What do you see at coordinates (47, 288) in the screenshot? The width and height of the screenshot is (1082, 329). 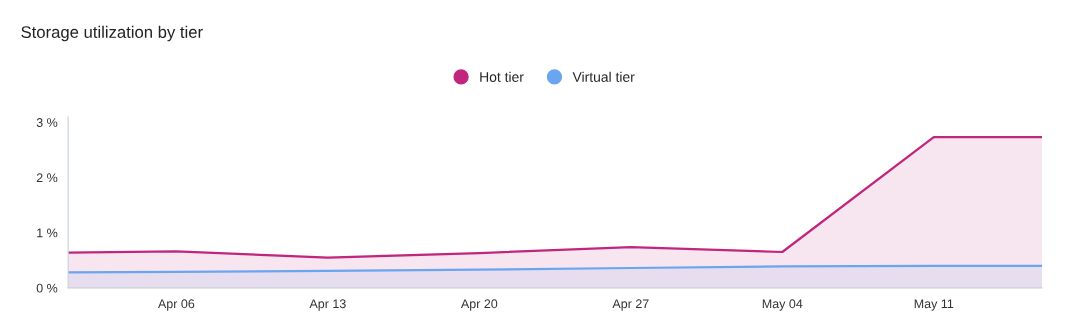 I see `y-tick-label: 0 %` at bounding box center [47, 288].